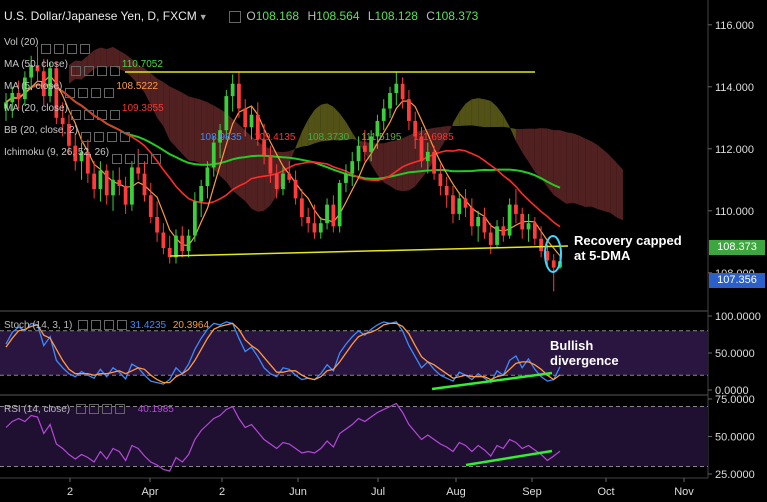 This screenshot has width=767, height=502. Describe the element at coordinates (338, 16) in the screenshot. I see `ohlc-high-value: 108.564` at that location.